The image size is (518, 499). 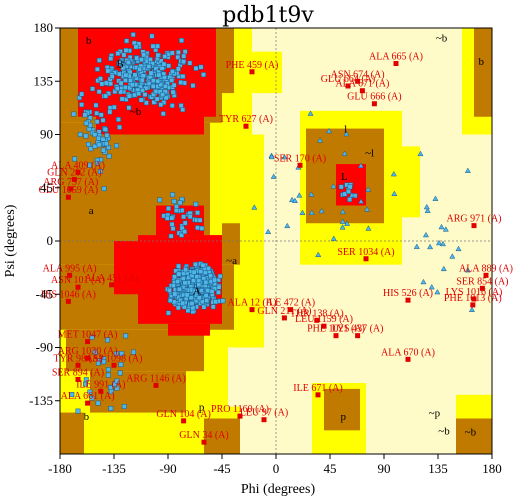 I want to click on outlier-label: LYS 1016 (A), so click(x=474, y=292).